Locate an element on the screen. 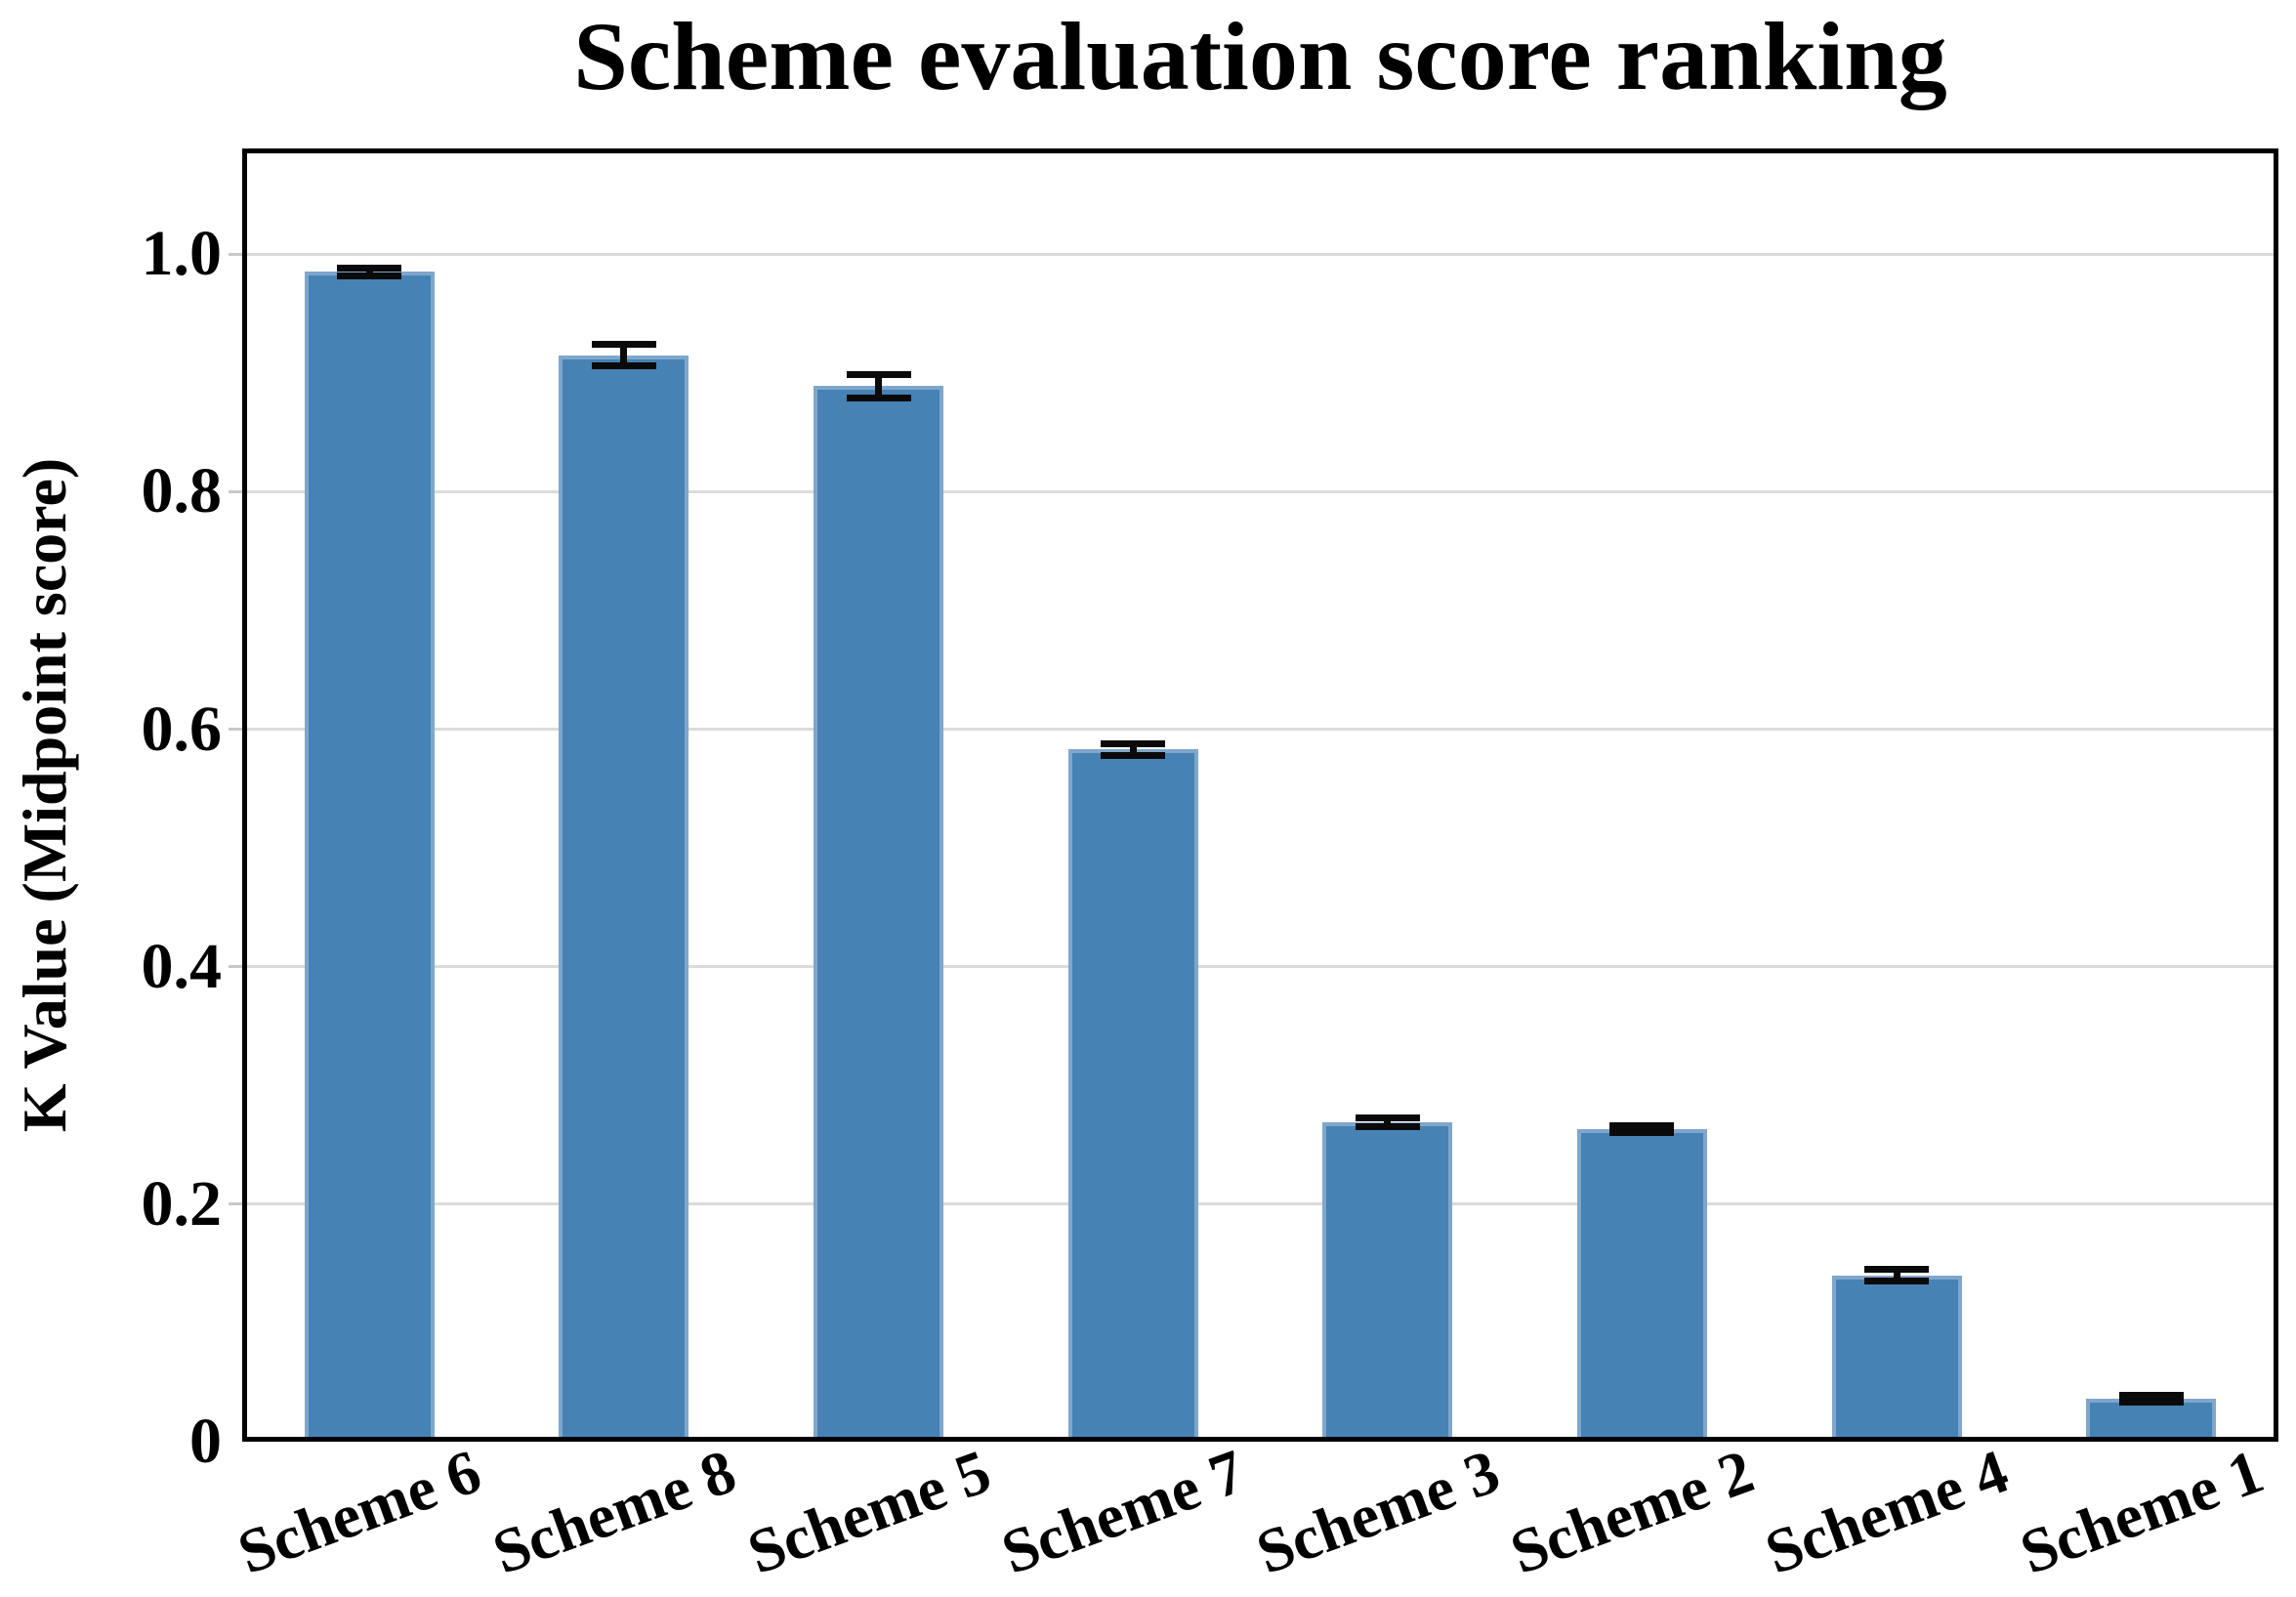 The height and width of the screenshot is (1597, 2296). y-tick-label: 0.6 is located at coordinates (182, 729).